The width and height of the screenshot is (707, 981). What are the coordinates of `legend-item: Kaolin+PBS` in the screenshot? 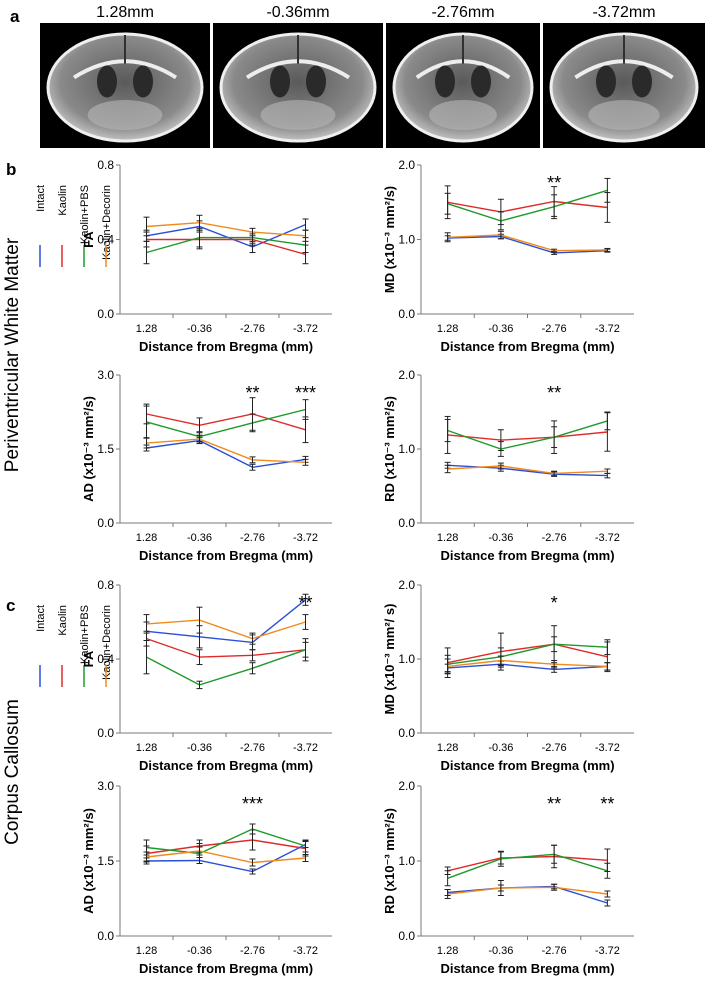 It's located at (85, 226).